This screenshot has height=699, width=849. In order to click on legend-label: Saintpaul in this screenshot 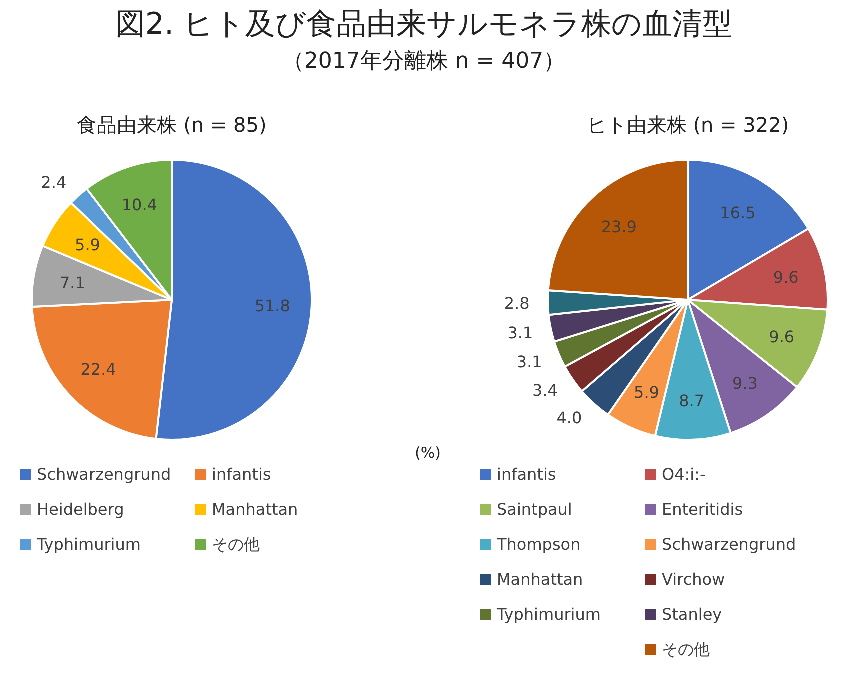, I will do `click(534, 509)`.